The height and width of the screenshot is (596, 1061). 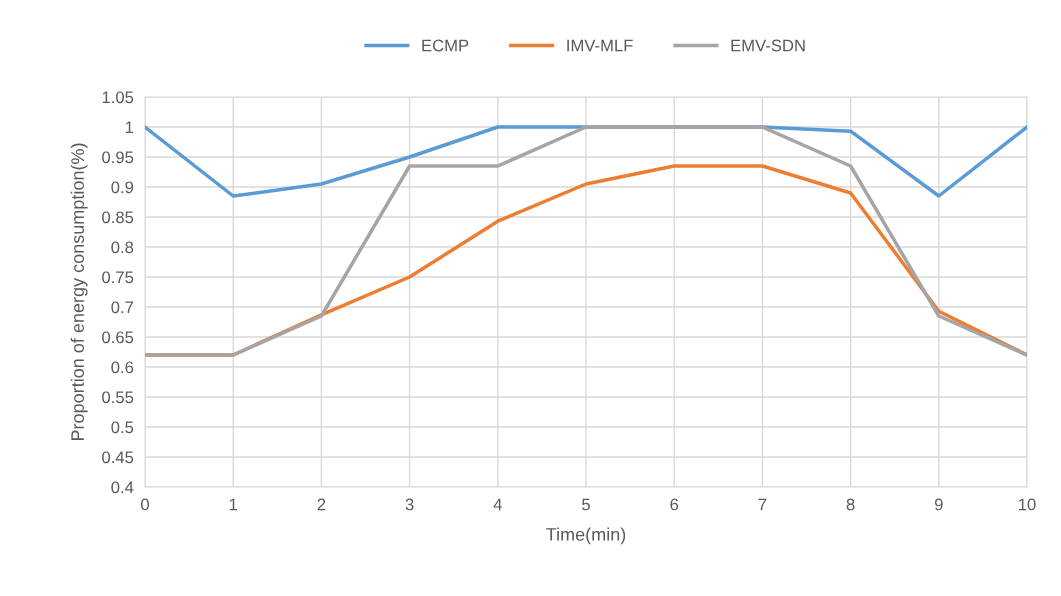 What do you see at coordinates (145, 504) in the screenshot?
I see `x-tick-label: 0` at bounding box center [145, 504].